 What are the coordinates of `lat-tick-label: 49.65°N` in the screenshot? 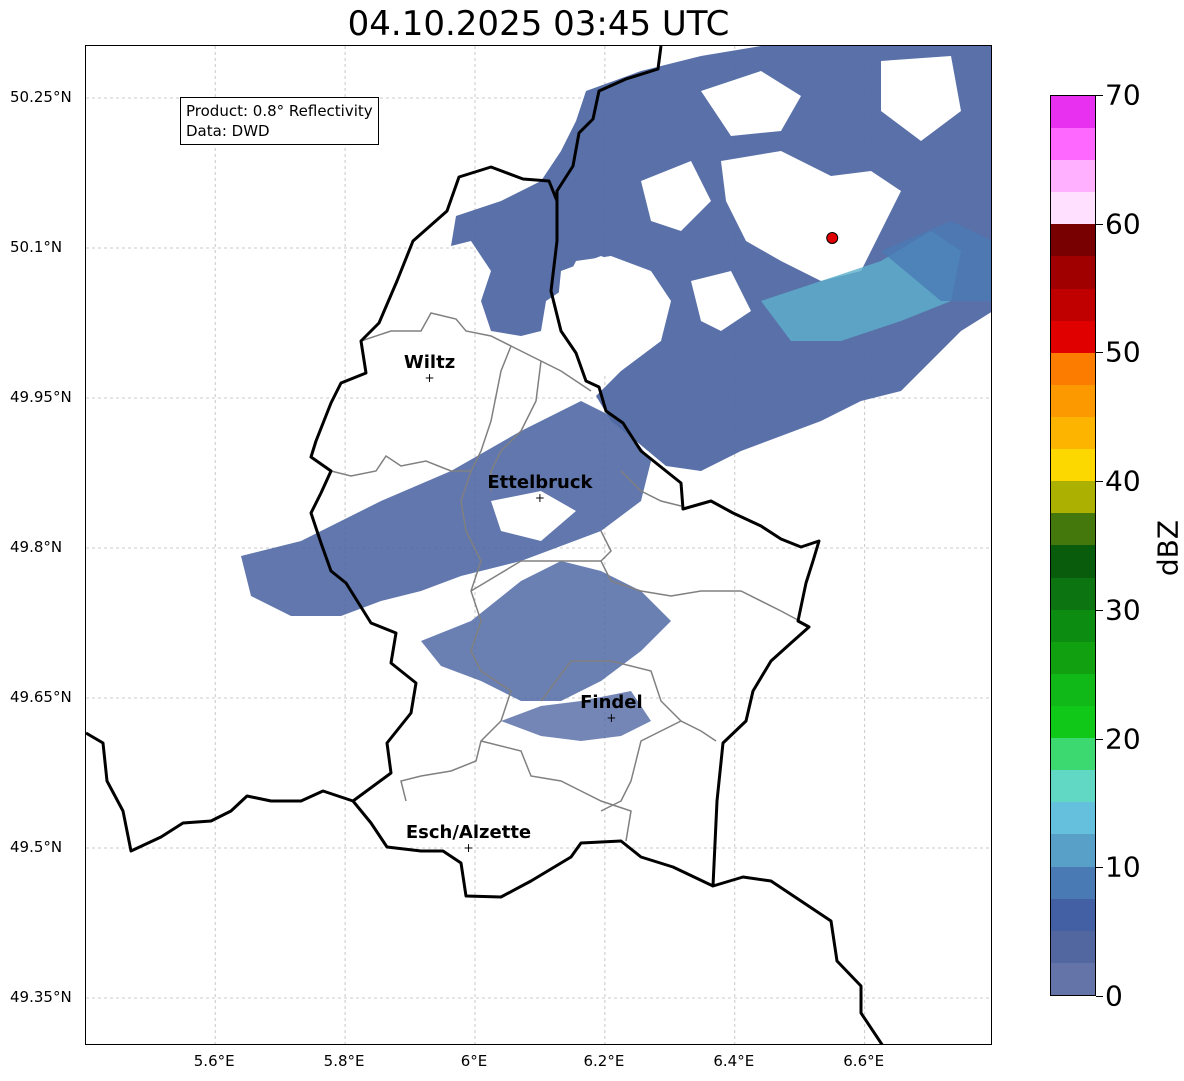 It's located at (41, 697).